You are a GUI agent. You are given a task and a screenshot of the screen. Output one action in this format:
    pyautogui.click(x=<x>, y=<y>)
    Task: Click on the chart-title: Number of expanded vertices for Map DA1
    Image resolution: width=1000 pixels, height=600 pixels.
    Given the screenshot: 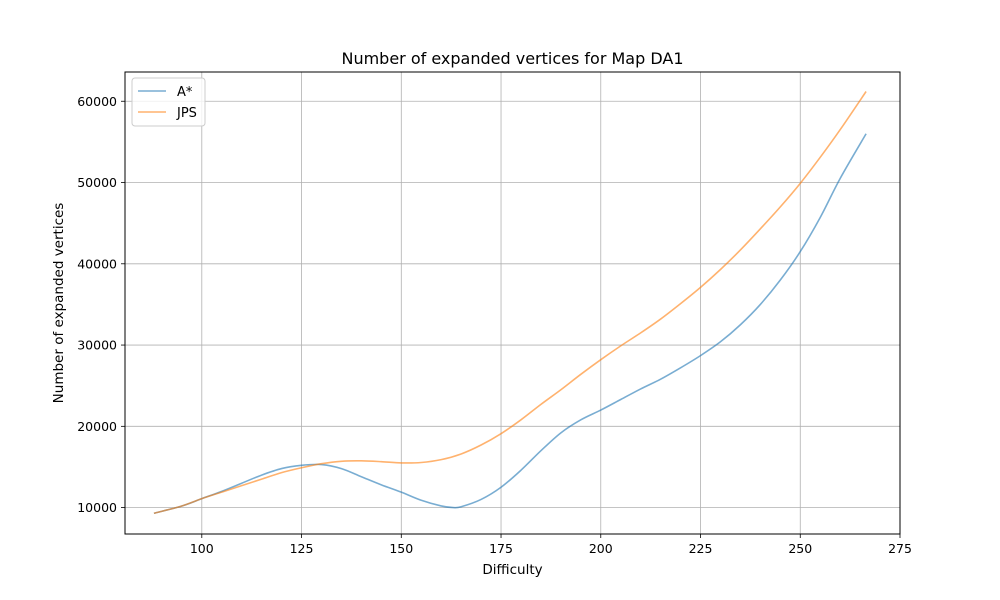 What is the action you would take?
    pyautogui.click(x=512, y=58)
    